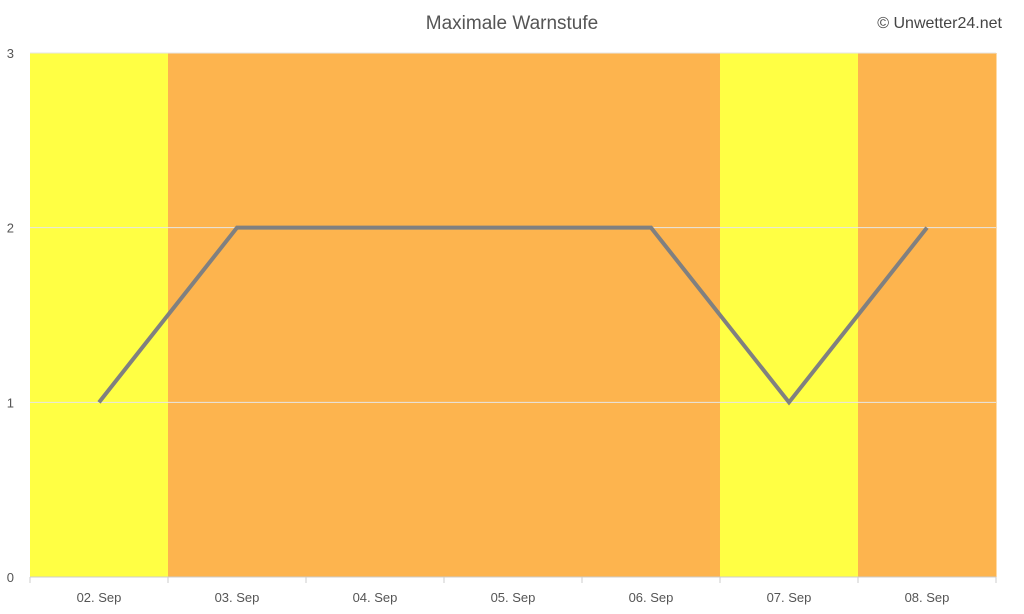  I want to click on x-tick-label: 06. Sep, so click(651, 597).